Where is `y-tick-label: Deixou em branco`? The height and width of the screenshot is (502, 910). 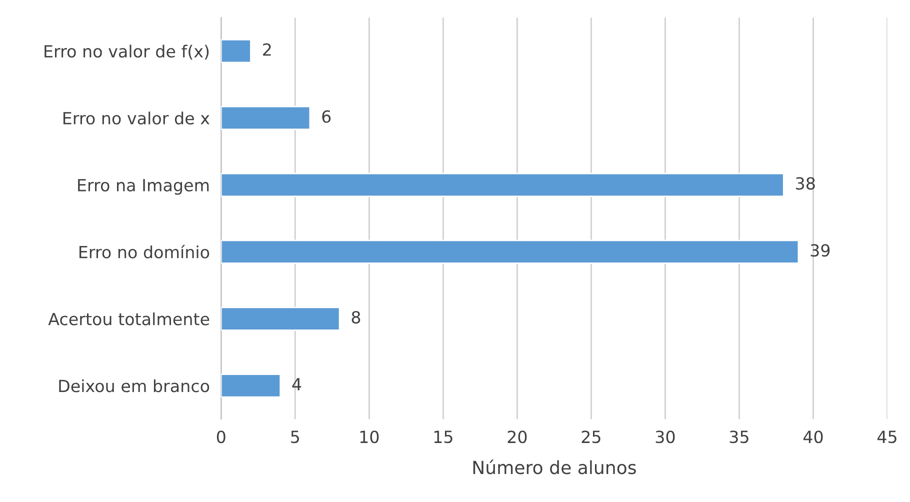
y-tick-label: Deixou em branco is located at coordinates (134, 385).